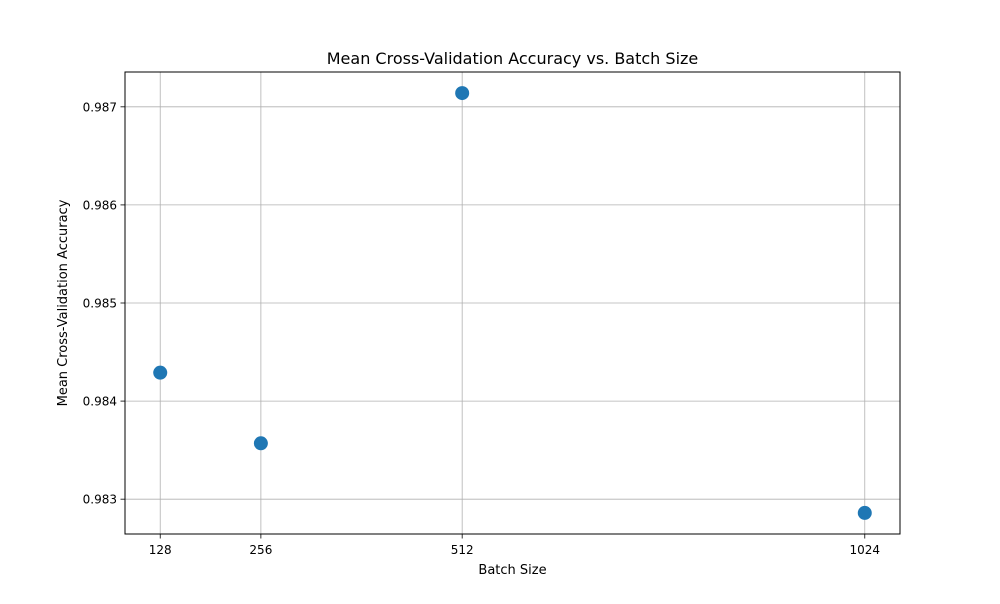 The height and width of the screenshot is (604, 1000). I want to click on y-tick-label: 0.984, so click(100, 402).